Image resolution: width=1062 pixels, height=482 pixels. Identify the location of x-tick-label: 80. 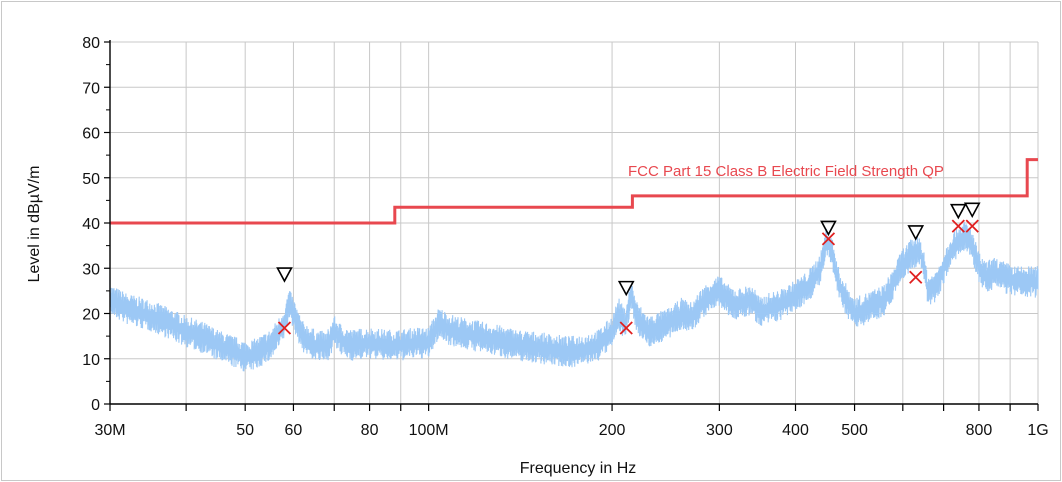
(370, 430).